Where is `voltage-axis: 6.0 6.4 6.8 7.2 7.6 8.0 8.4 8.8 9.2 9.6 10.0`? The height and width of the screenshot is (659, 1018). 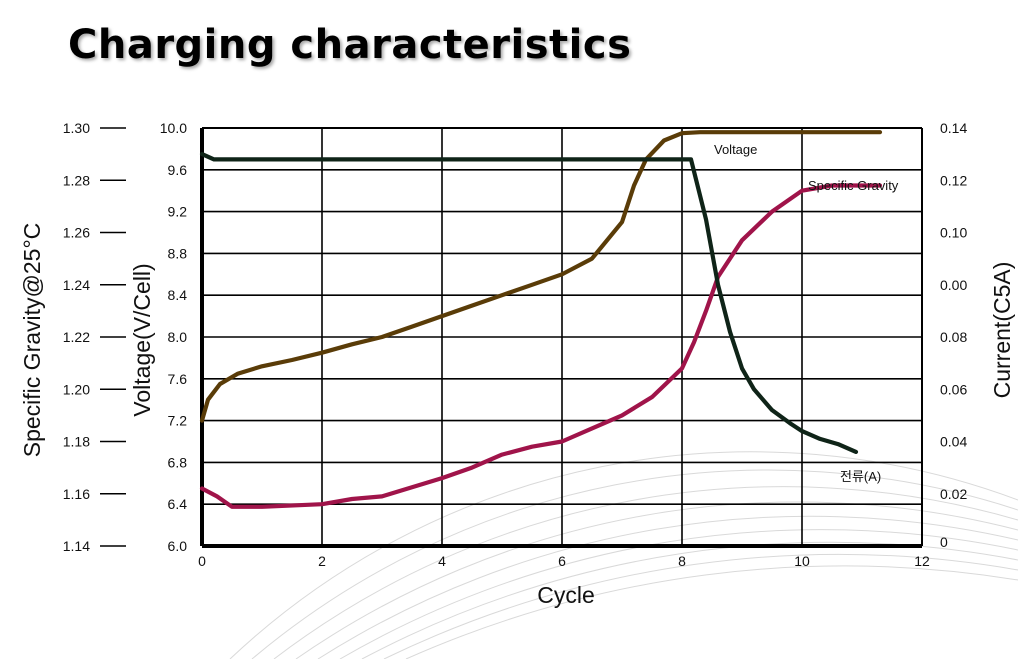
voltage-axis: 6.0 6.4 6.8 7.2 7.6 8.0 8.4 8.8 9.2 9.6 10.0 is located at coordinates (173, 337).